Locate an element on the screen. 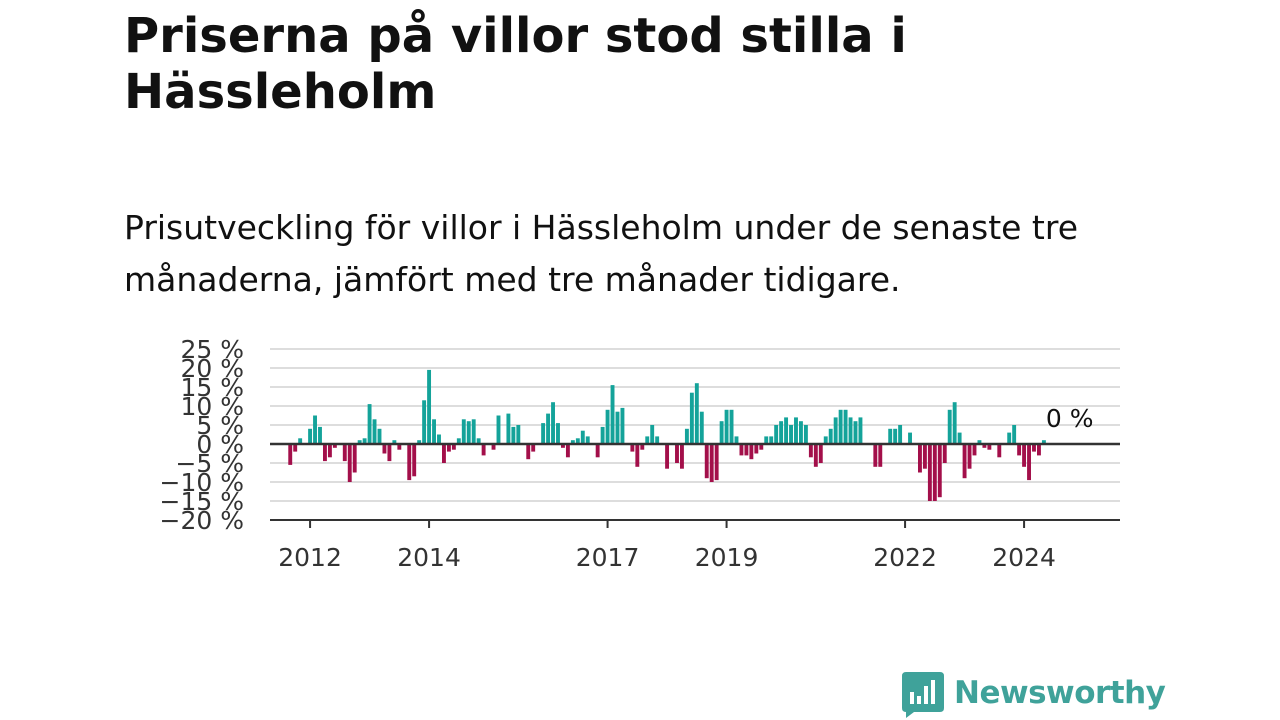  y-tick-label: 5 % is located at coordinates (220, 425).